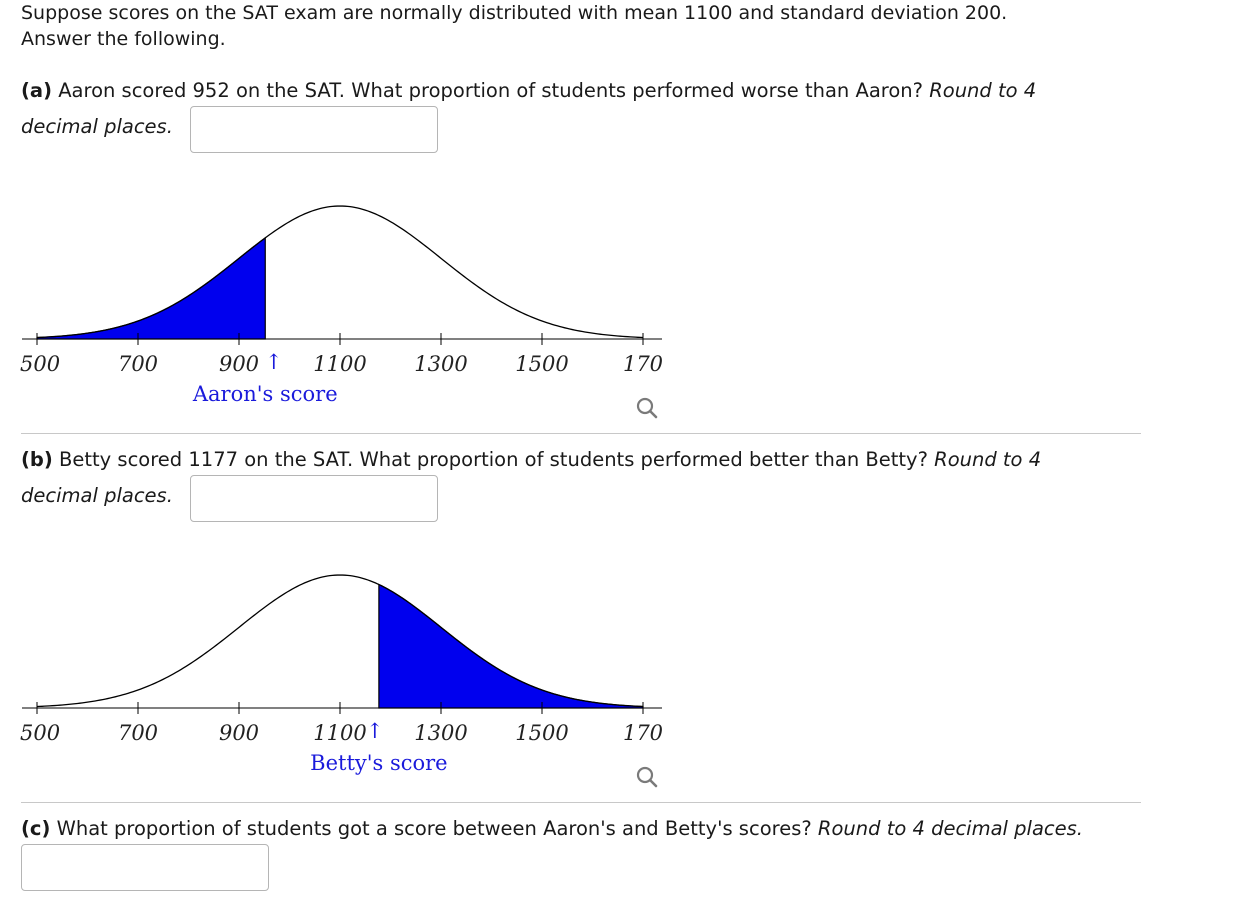 The width and height of the screenshot is (1240, 924). What do you see at coordinates (97, 126) in the screenshot?
I see `question-a-hint-2: decimal places.` at bounding box center [97, 126].